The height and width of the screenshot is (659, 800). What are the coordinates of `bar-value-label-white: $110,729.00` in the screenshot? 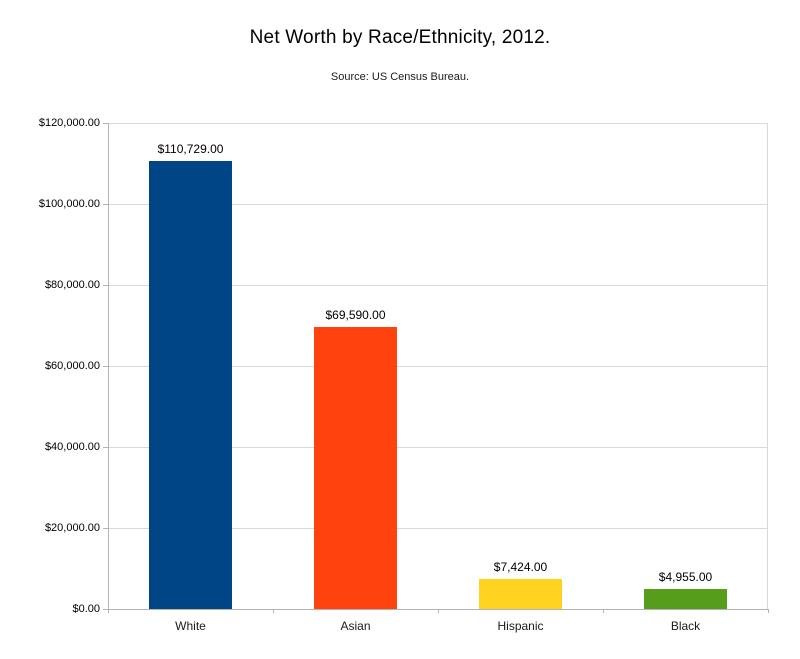 It's located at (190, 148).